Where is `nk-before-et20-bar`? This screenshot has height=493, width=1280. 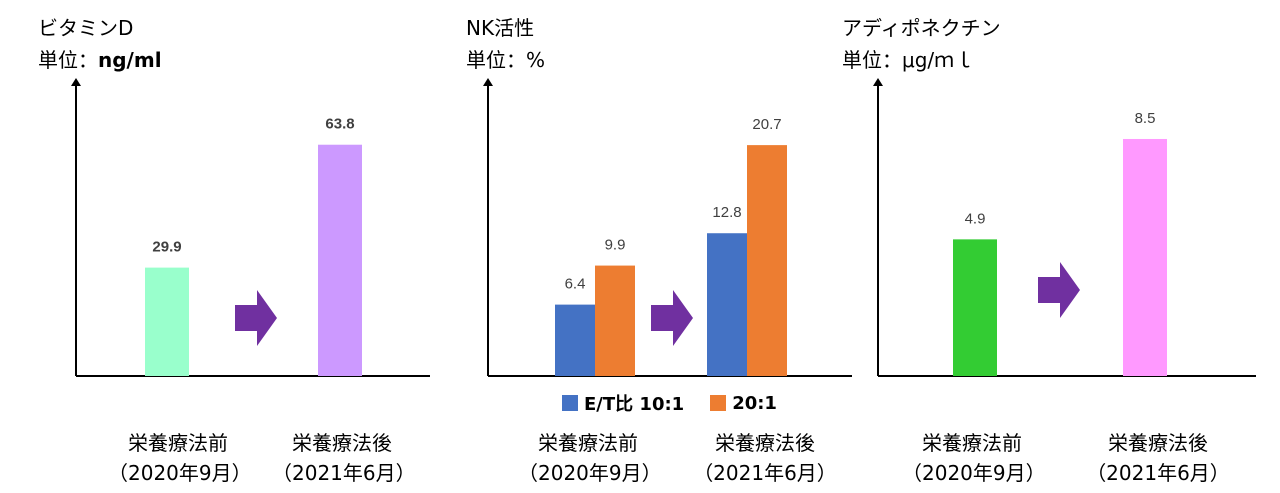
nk-before-et20-bar is located at coordinates (615, 320).